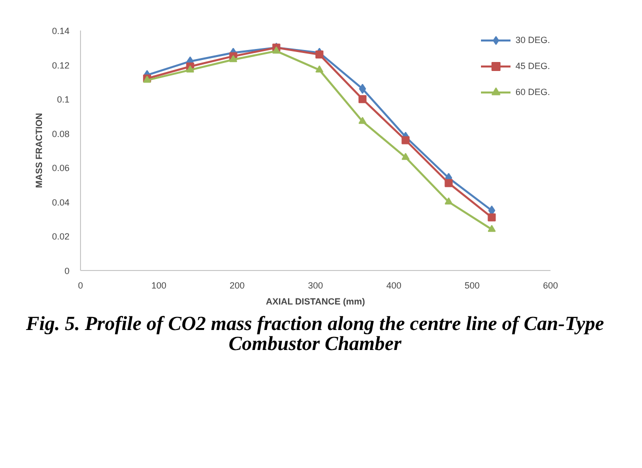 The width and height of the screenshot is (642, 468). I want to click on y-axis-title: MASS FRACTION, so click(39, 150).